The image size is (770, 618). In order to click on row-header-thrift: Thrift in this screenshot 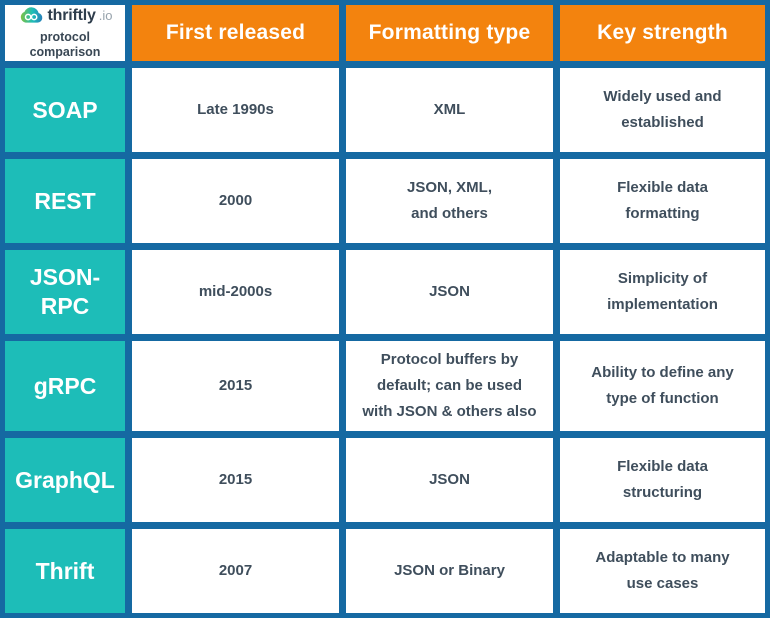, I will do `click(65, 571)`.